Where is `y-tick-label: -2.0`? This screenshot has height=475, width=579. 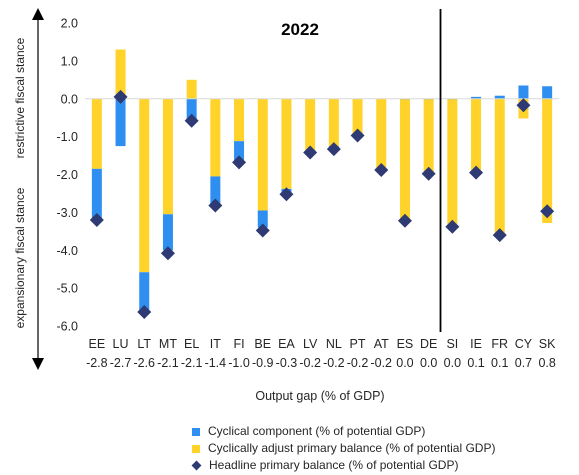
y-tick-label: -2.0 is located at coordinates (67, 175).